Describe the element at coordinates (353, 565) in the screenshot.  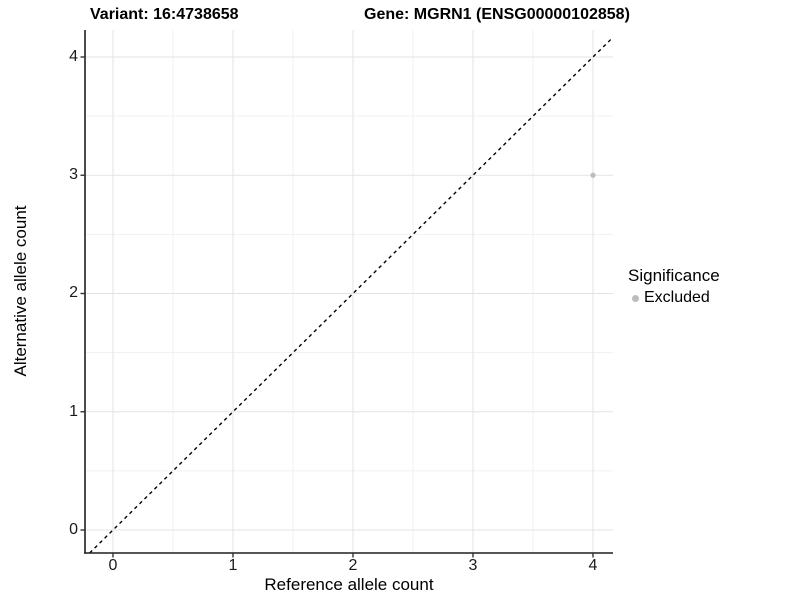
I see `x-tick-label-2: 2` at that location.